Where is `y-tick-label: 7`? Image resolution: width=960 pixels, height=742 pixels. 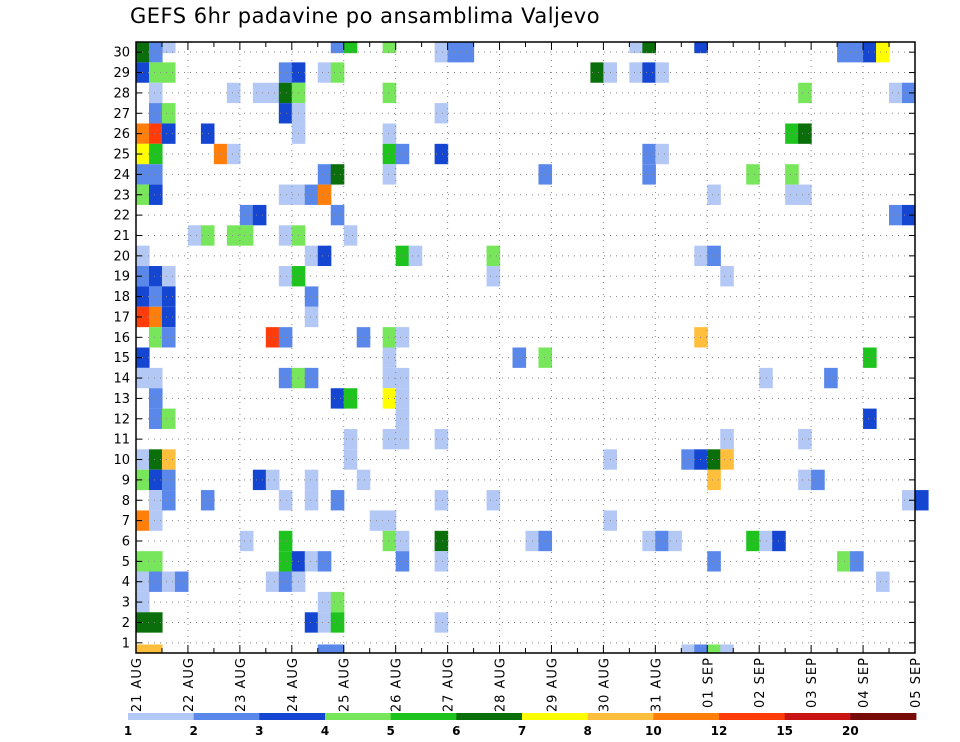 y-tick-label: 7 is located at coordinates (126, 521).